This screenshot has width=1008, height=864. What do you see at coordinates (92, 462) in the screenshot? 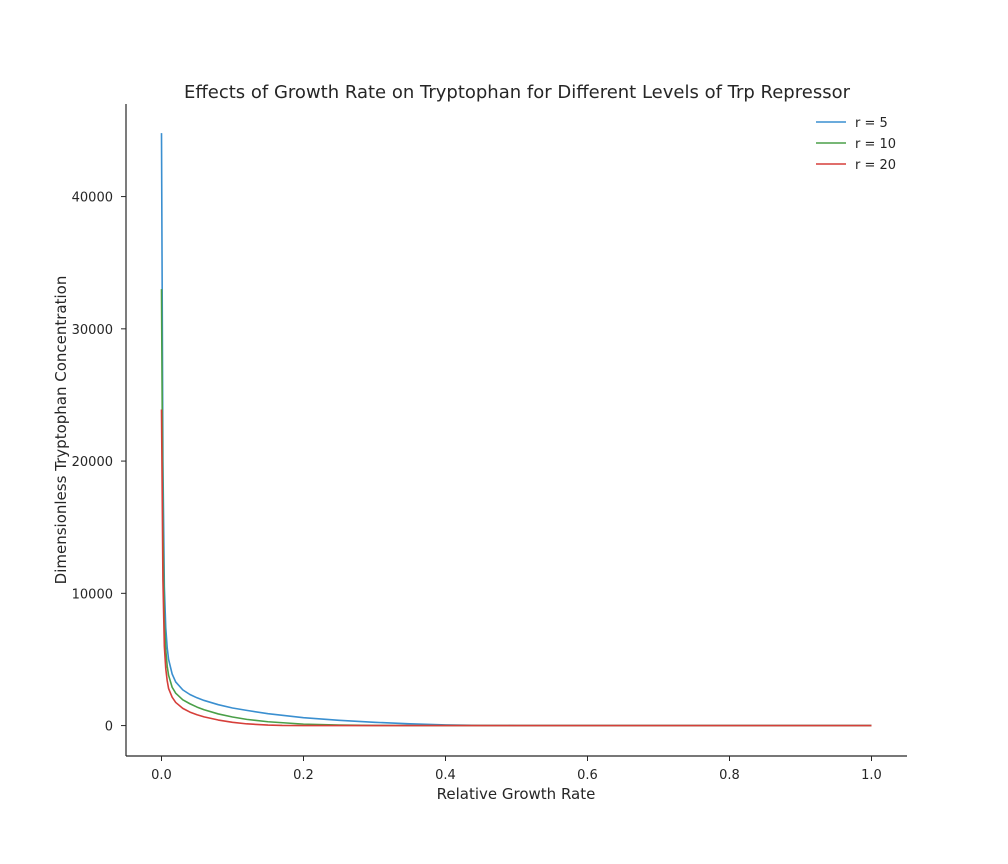
I see `y-tick-label: 20000` at bounding box center [92, 462].